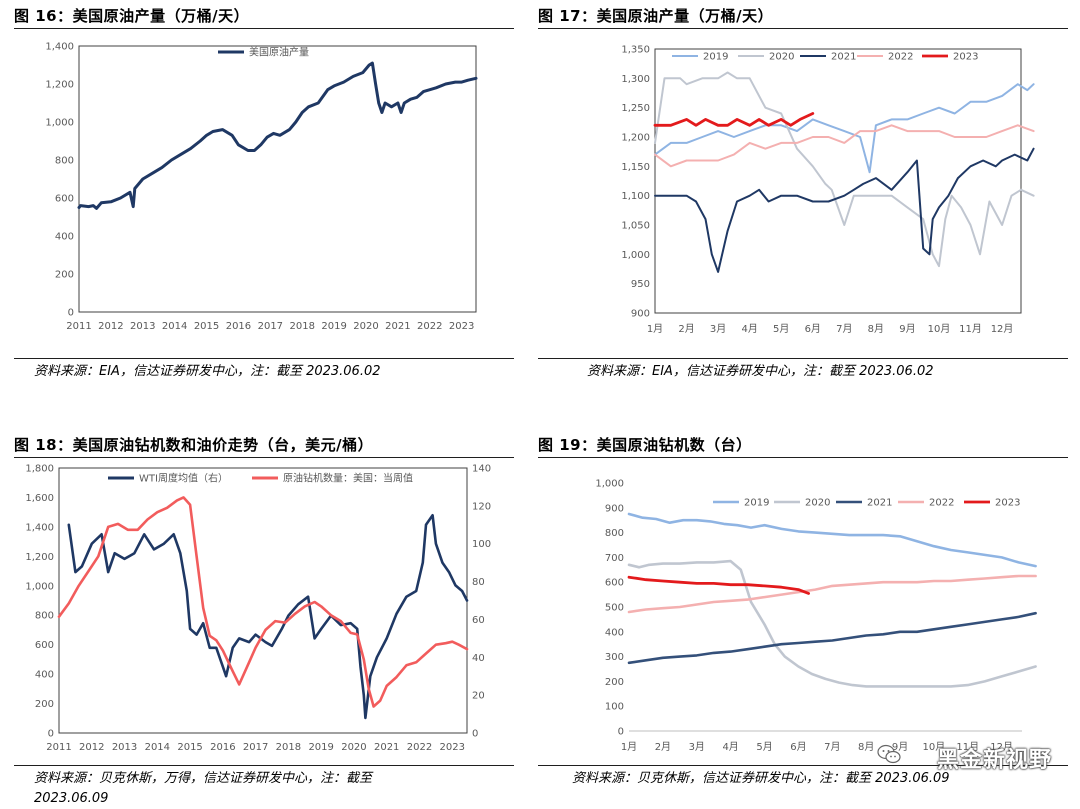 This screenshot has width=1080, height=809. I want to click on y-tick-label-17: 1,350, so click(635, 50).